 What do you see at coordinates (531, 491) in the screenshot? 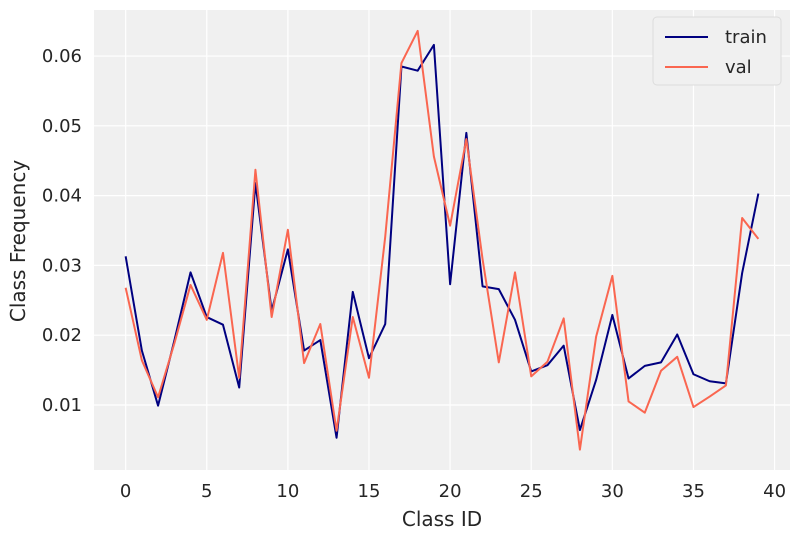
I see `x-tick-label: 25` at bounding box center [531, 491].